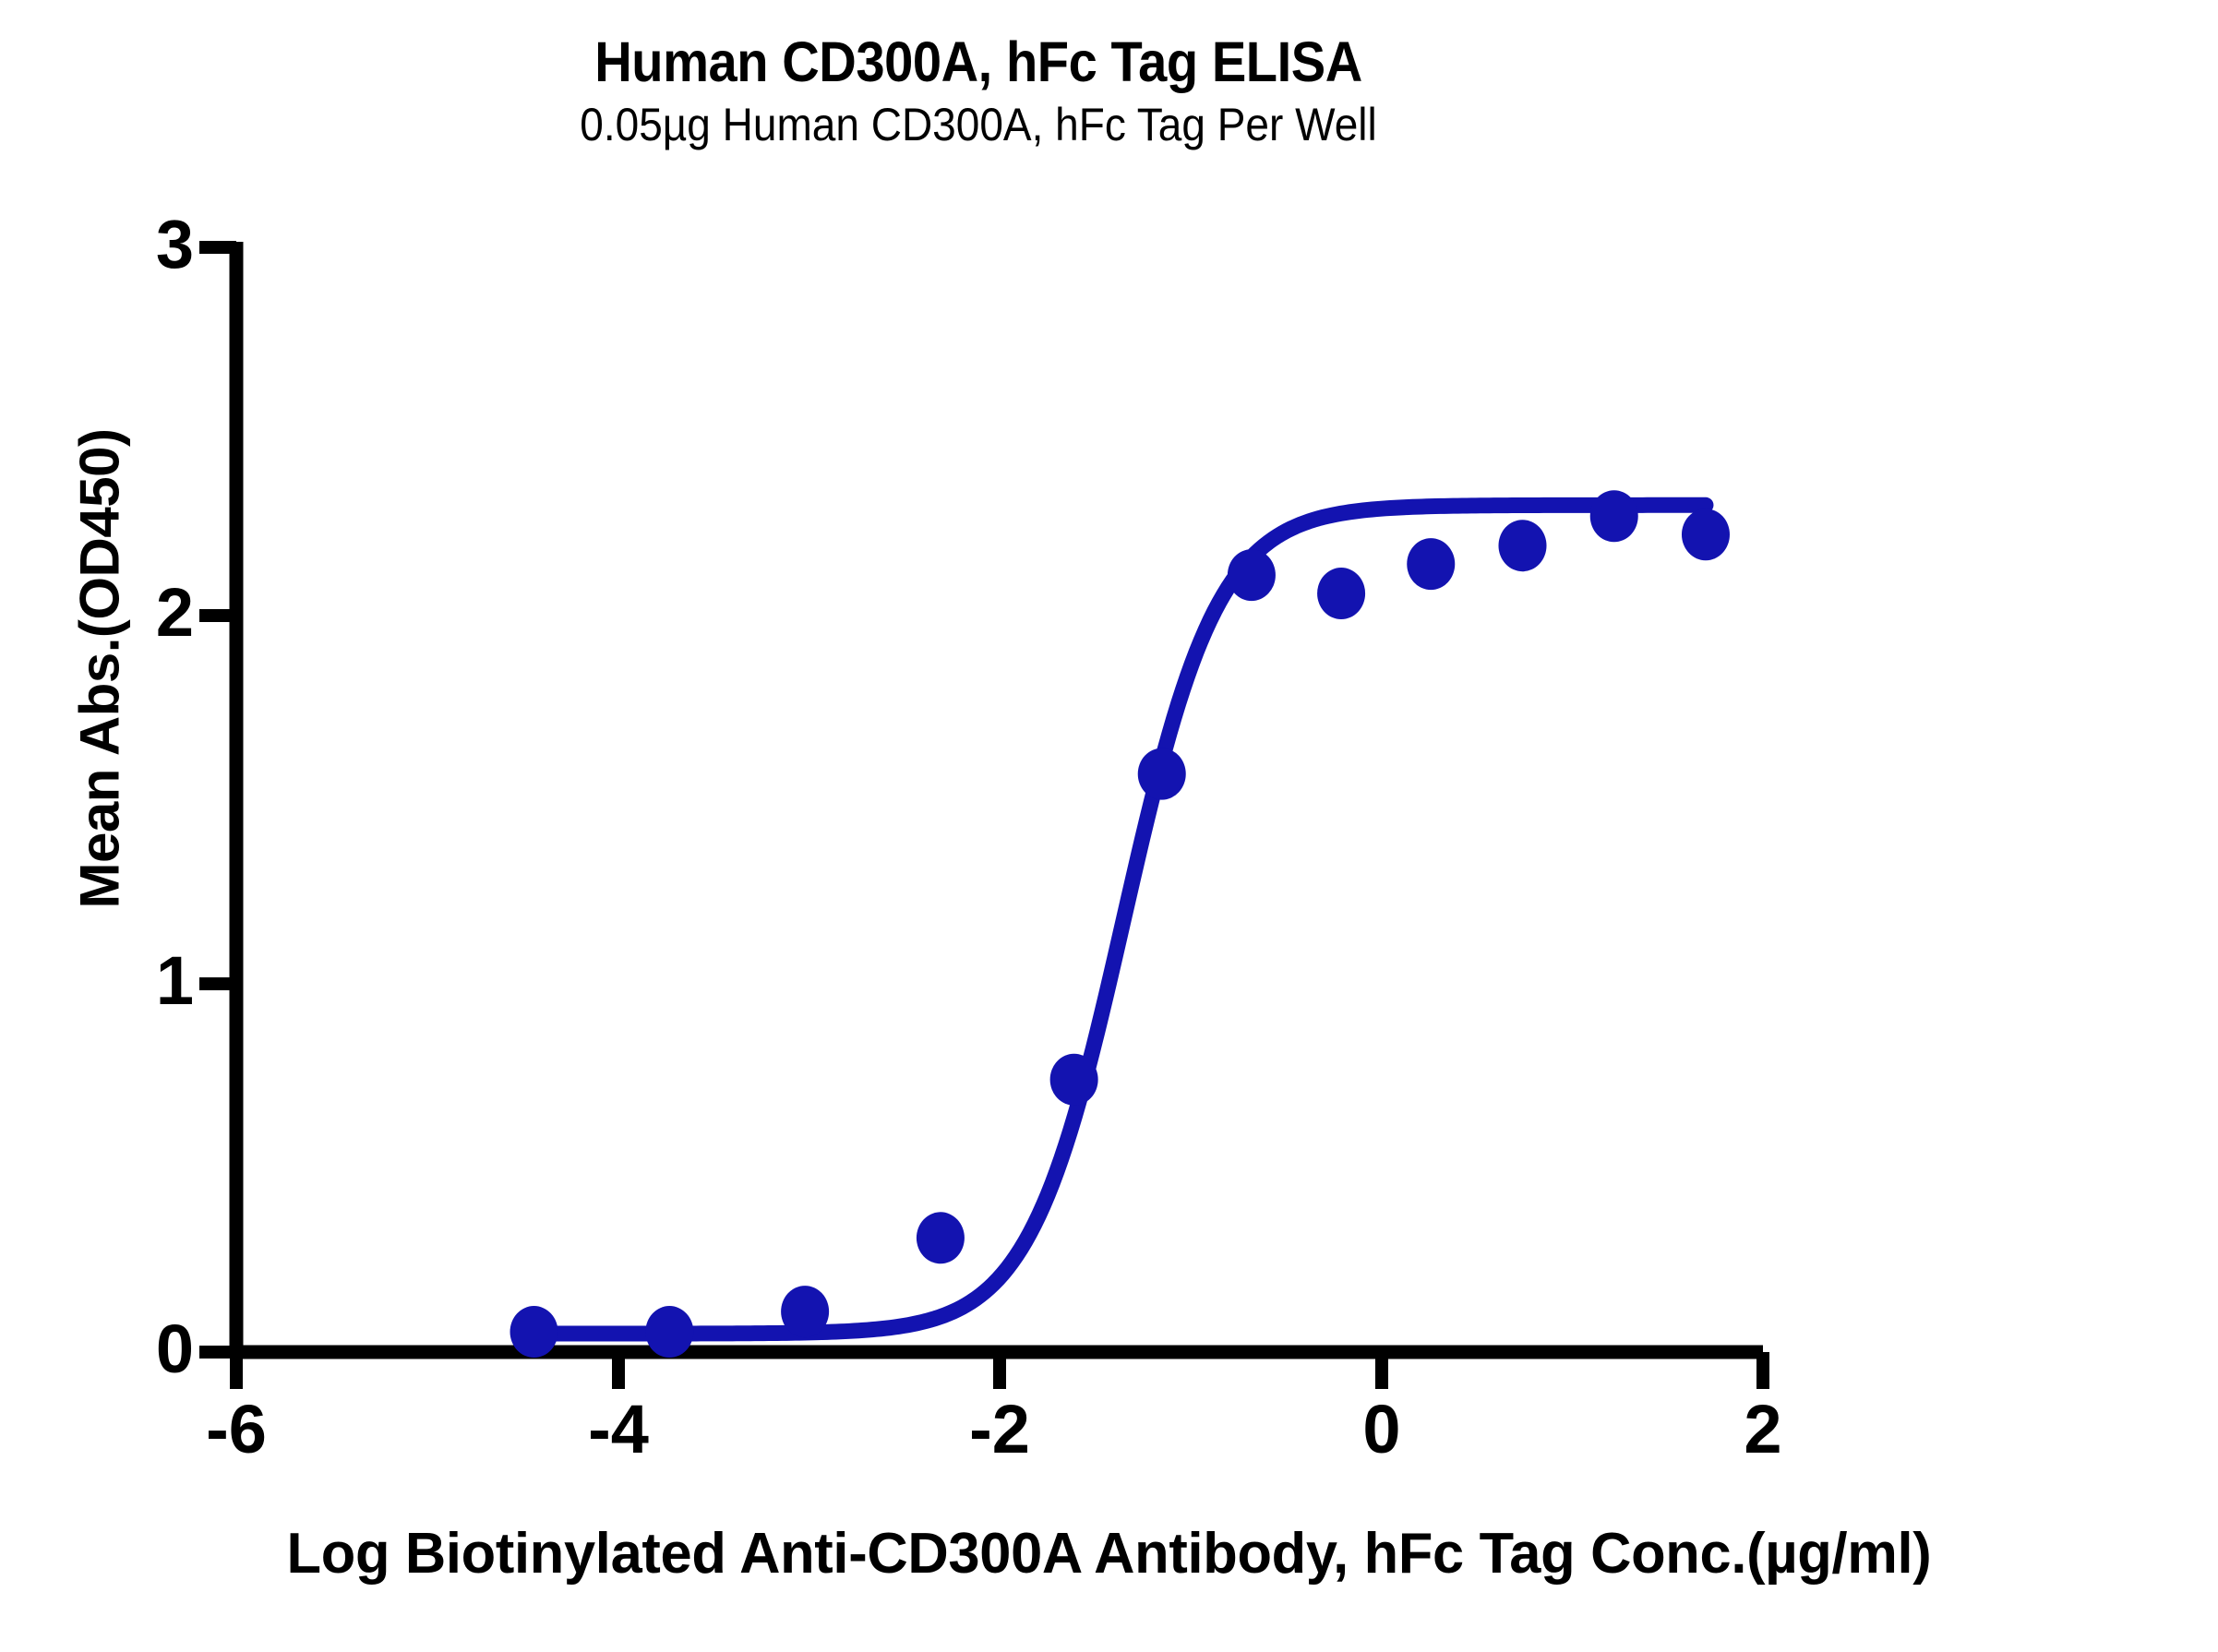  I want to click on y-tick-label-2: 2, so click(174, 613).